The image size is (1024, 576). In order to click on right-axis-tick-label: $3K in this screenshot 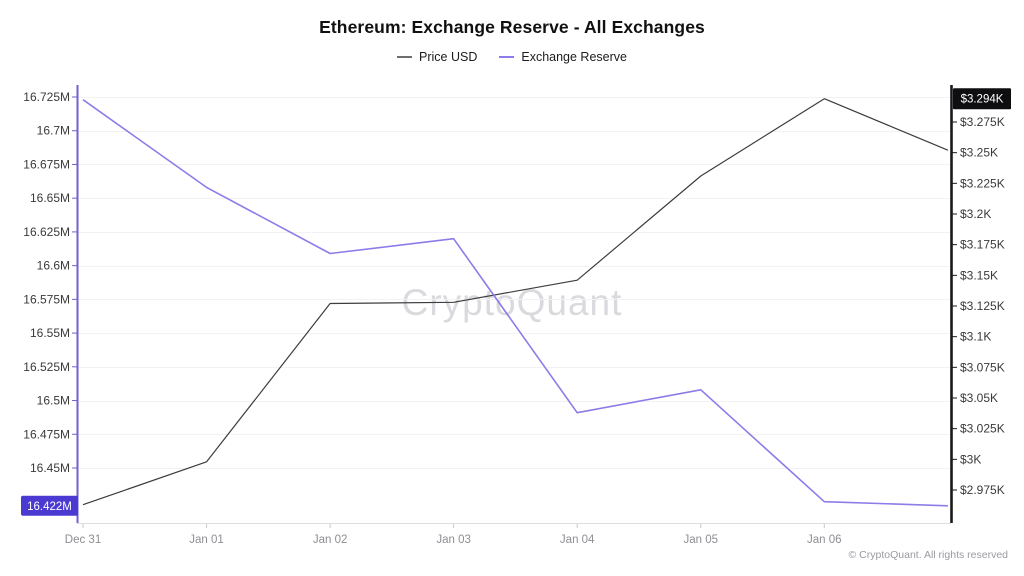, I will do `click(970, 459)`.